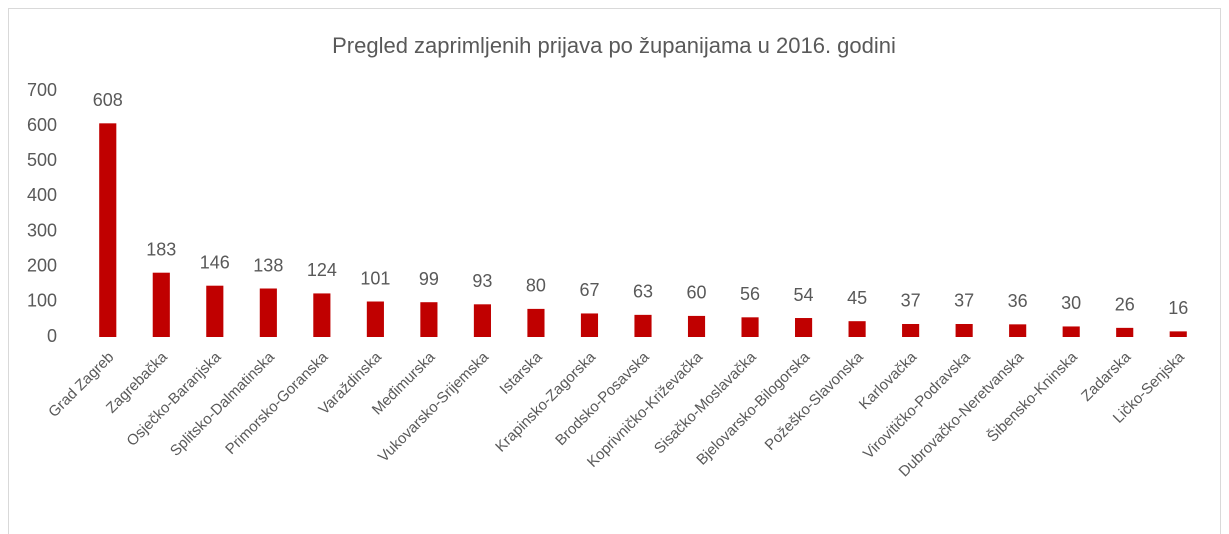 The height and width of the screenshot is (534, 1229). Describe the element at coordinates (42, 195) in the screenshot. I see `y-tick-label: 400` at that location.